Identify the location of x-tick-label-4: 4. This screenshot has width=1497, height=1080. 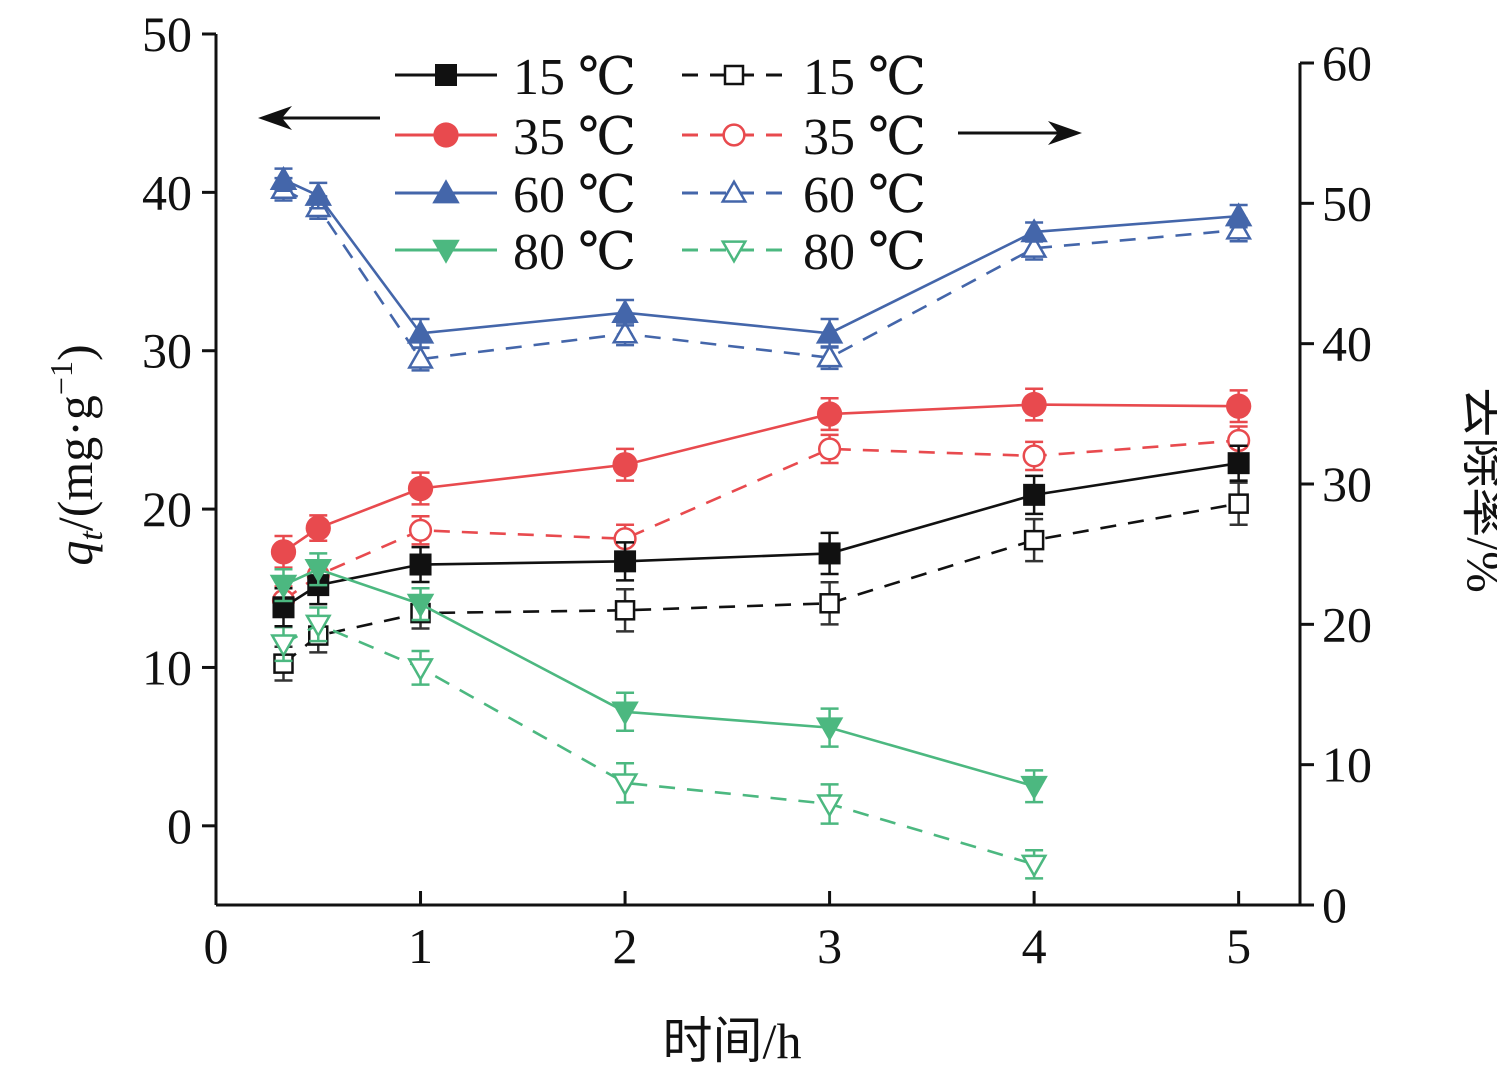
(1034, 946).